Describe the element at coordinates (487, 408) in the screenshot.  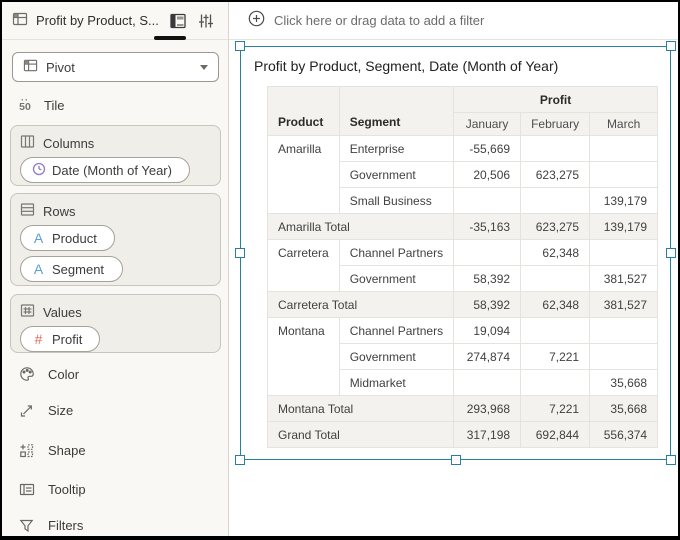
I see `cell-value: 293,968` at that location.